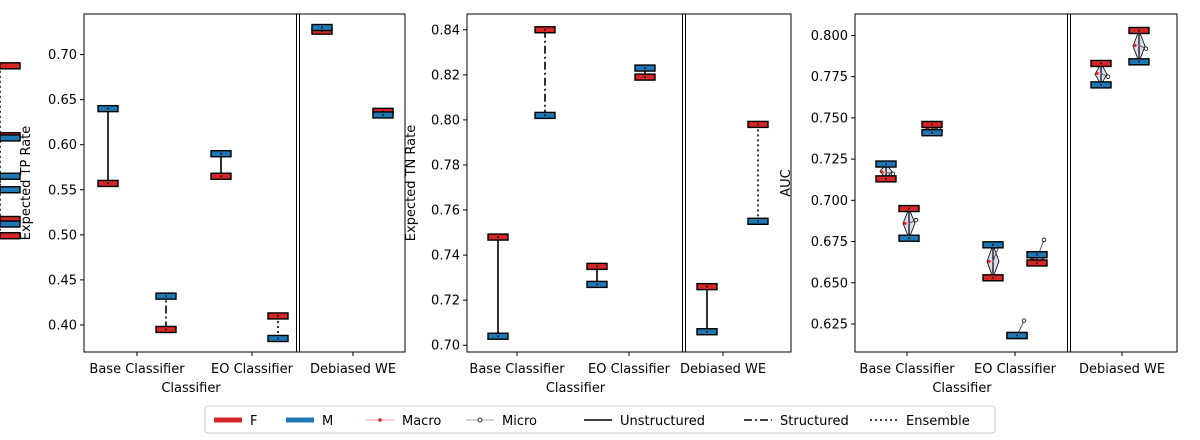 This screenshot has height=440, width=1200. Describe the element at coordinates (380, 420) in the screenshot. I see `legend-marker-macro` at that location.